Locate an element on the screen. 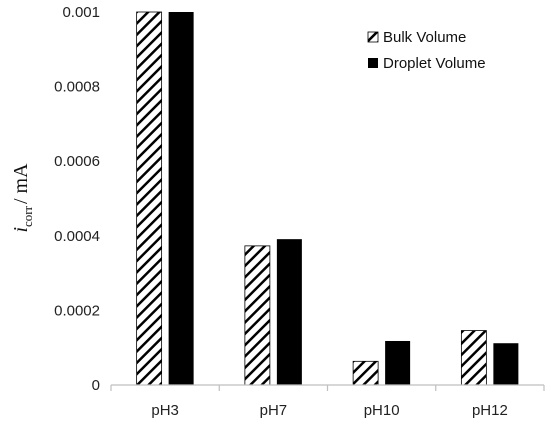  x-tick-label: pH7 is located at coordinates (274, 410).